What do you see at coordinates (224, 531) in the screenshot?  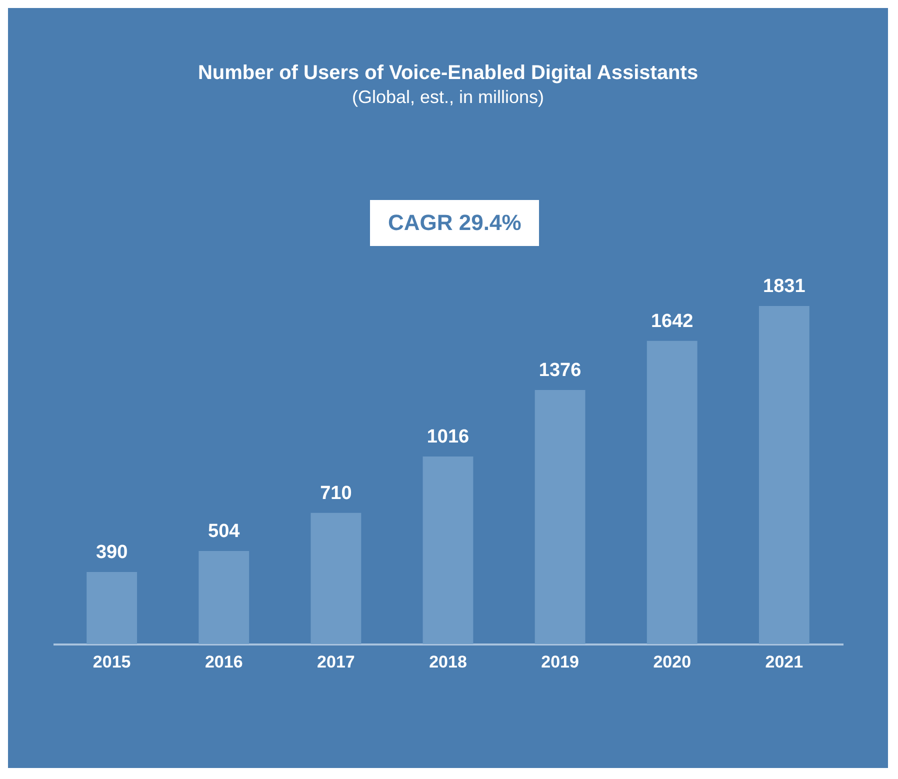 I see `data-label: 504` at bounding box center [224, 531].